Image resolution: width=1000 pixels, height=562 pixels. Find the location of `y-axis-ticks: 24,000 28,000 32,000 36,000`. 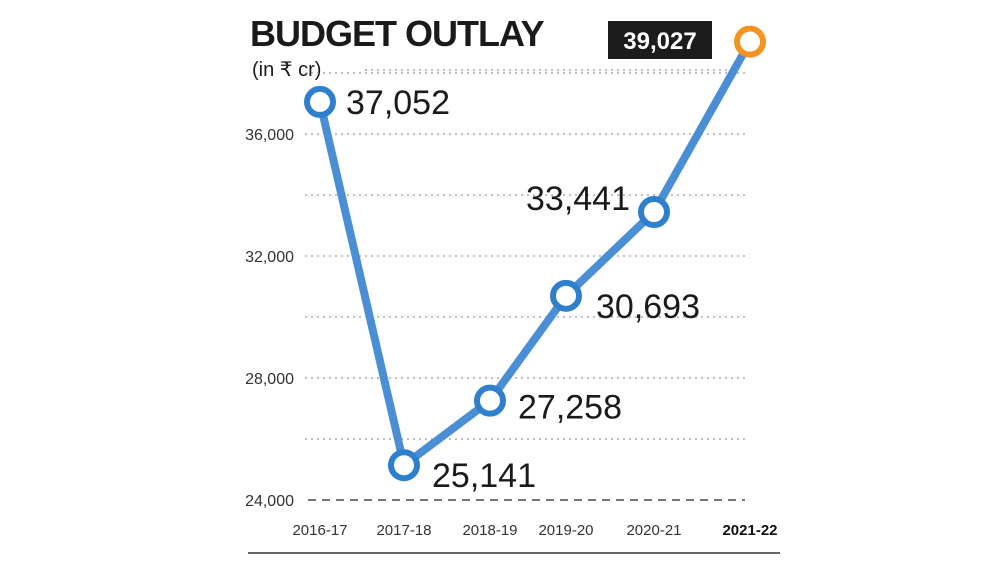

y-axis-ticks: 24,000 28,000 32,000 36,000 is located at coordinates (269, 318).